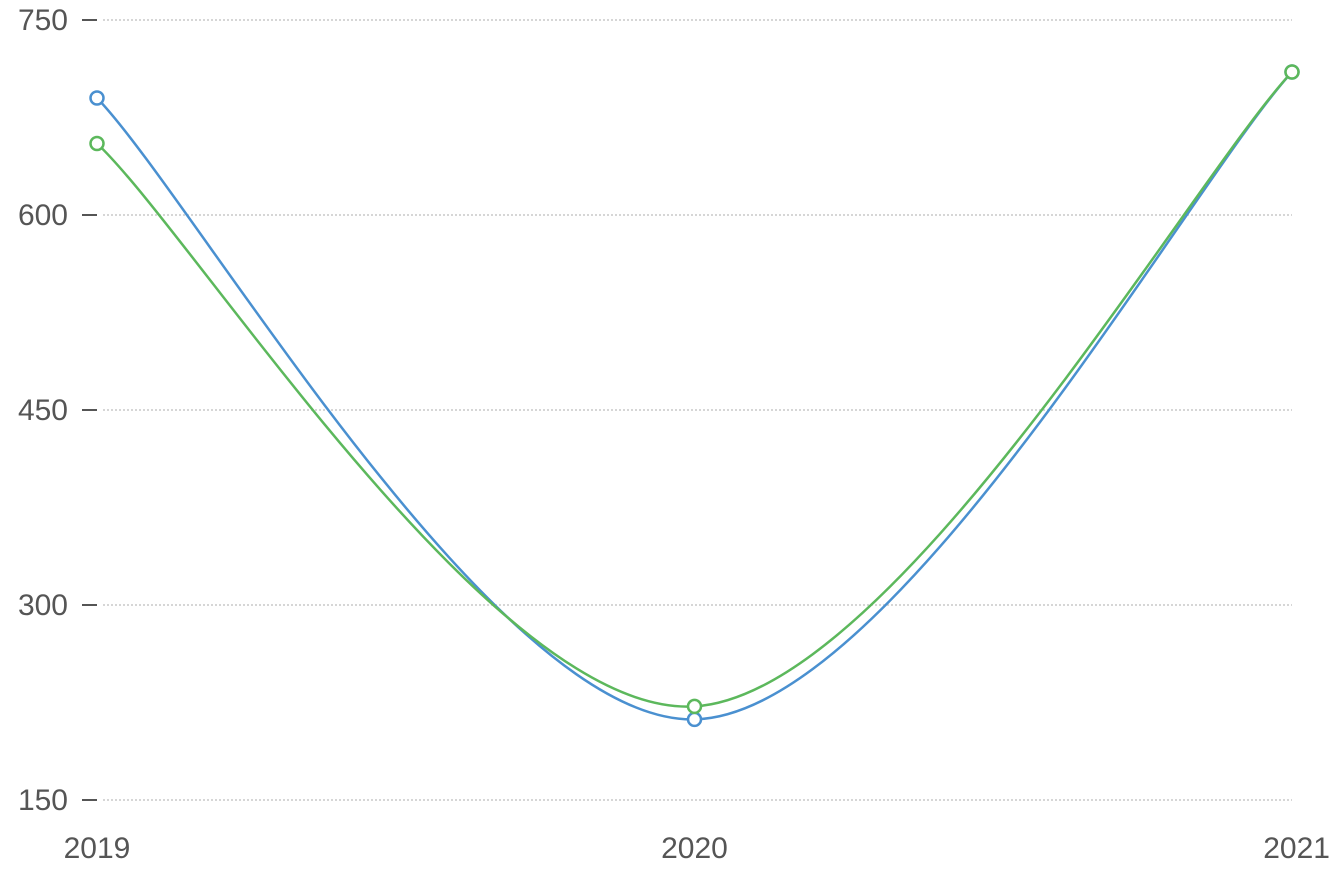  What do you see at coordinates (43, 800) in the screenshot?
I see `y-tick-label: 150` at bounding box center [43, 800].